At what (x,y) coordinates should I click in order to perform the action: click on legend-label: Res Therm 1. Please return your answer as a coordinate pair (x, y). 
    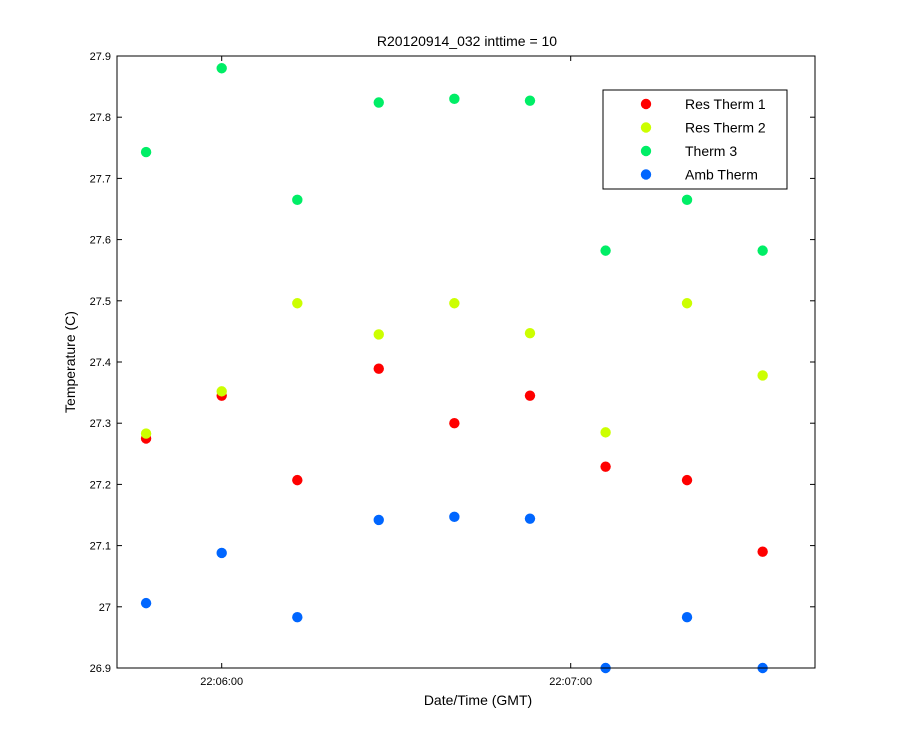
    Looking at the image, I should click on (725, 104).